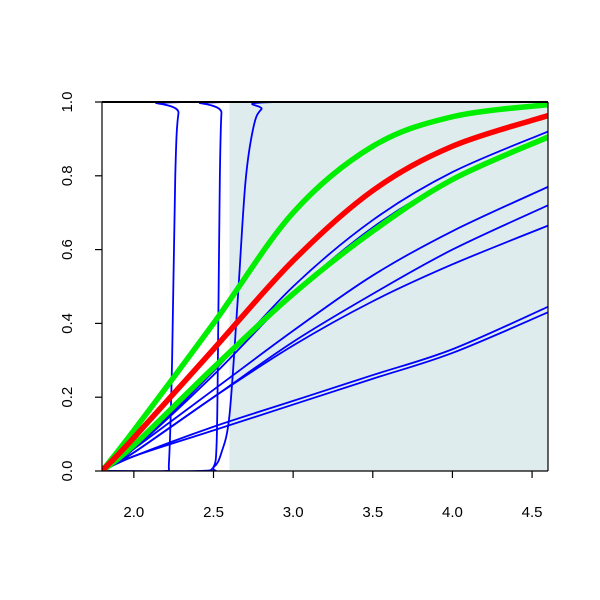 This screenshot has width=600, height=600. What do you see at coordinates (67, 249) in the screenshot?
I see `y-tick-label-4: 0.6` at bounding box center [67, 249].